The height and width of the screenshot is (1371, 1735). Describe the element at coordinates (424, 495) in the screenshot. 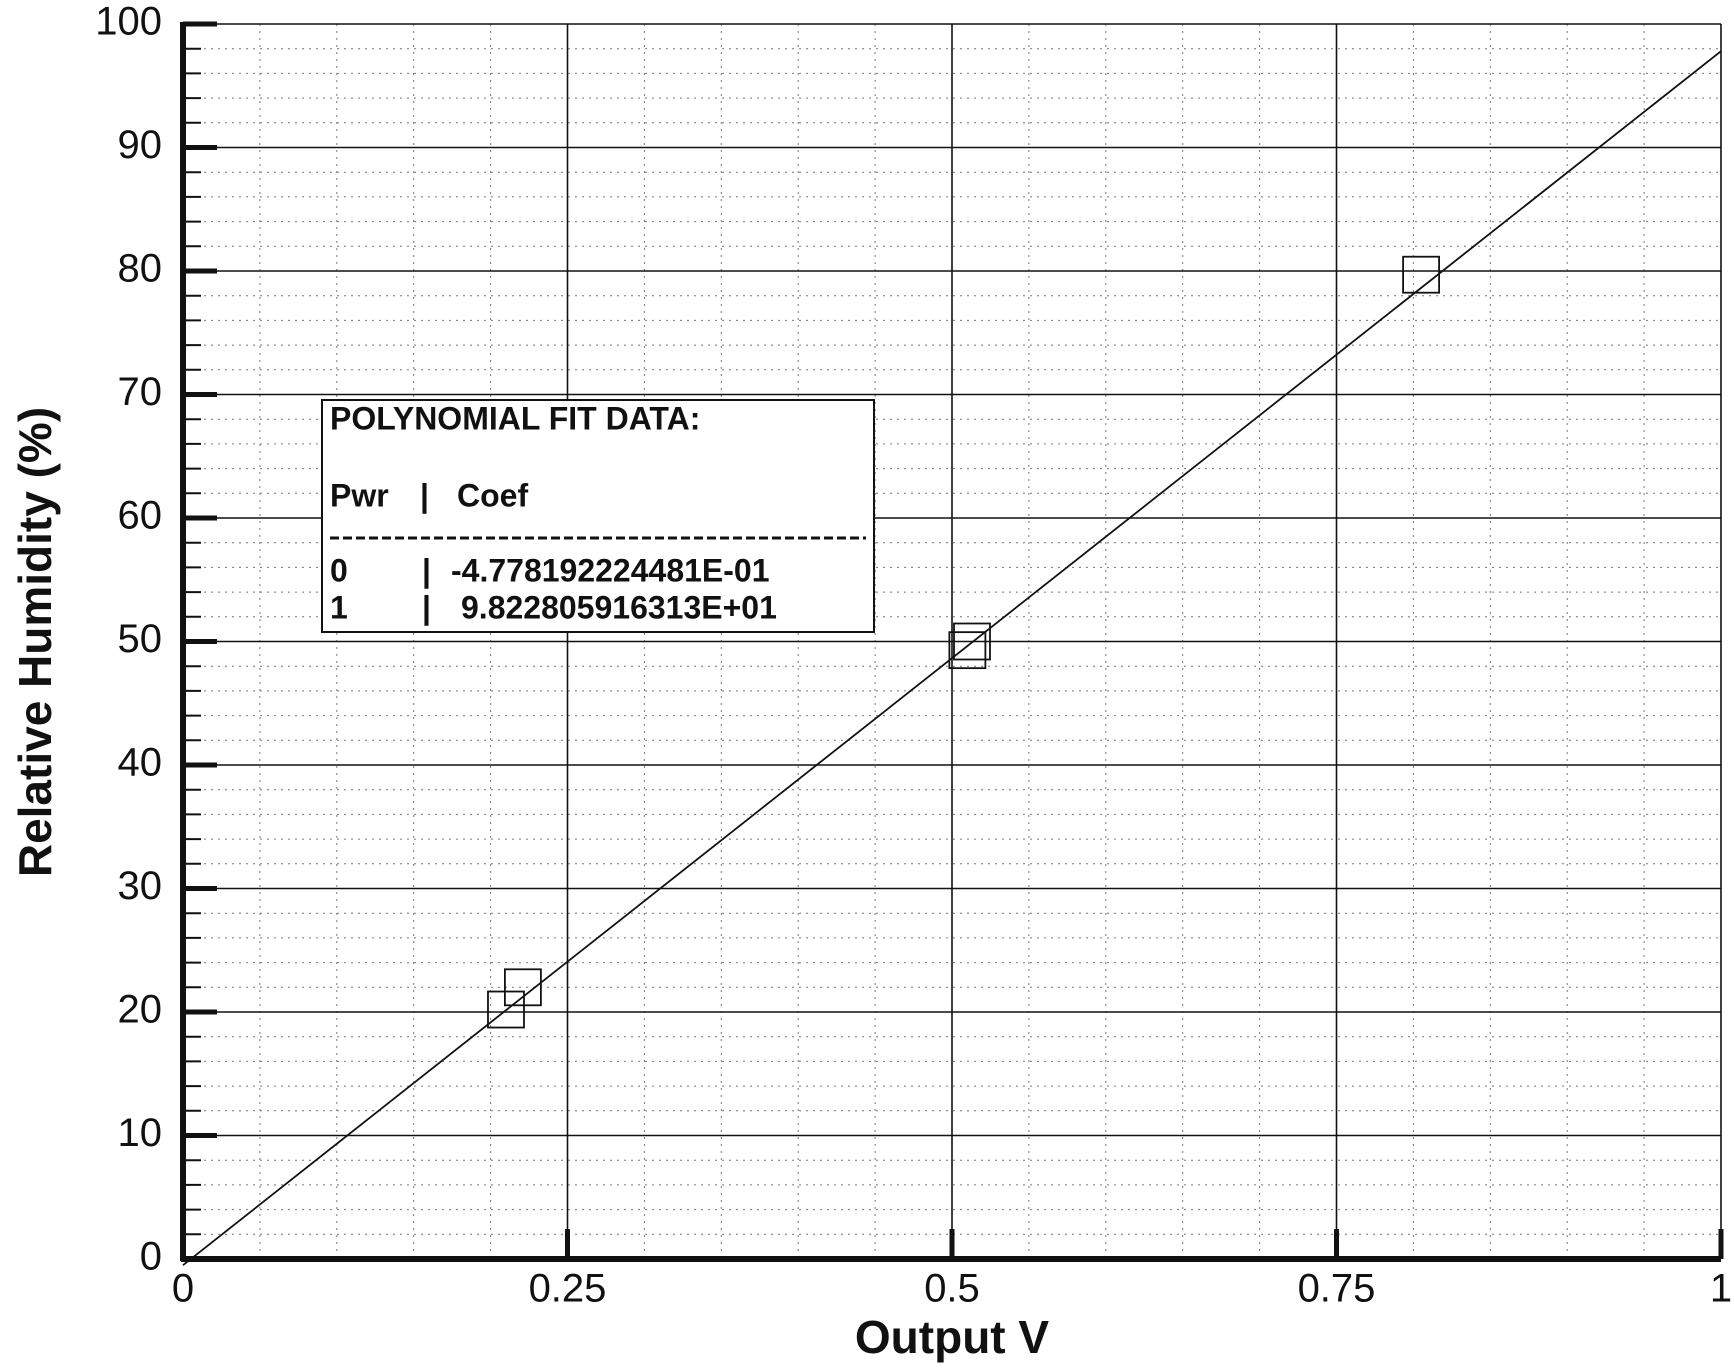

I see `fit-box-header: |` at that location.